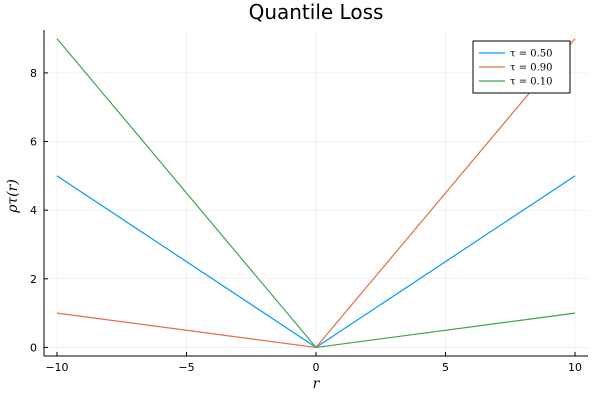  What do you see at coordinates (33, 142) in the screenshot?
I see `y-tick-label: 6` at bounding box center [33, 142].